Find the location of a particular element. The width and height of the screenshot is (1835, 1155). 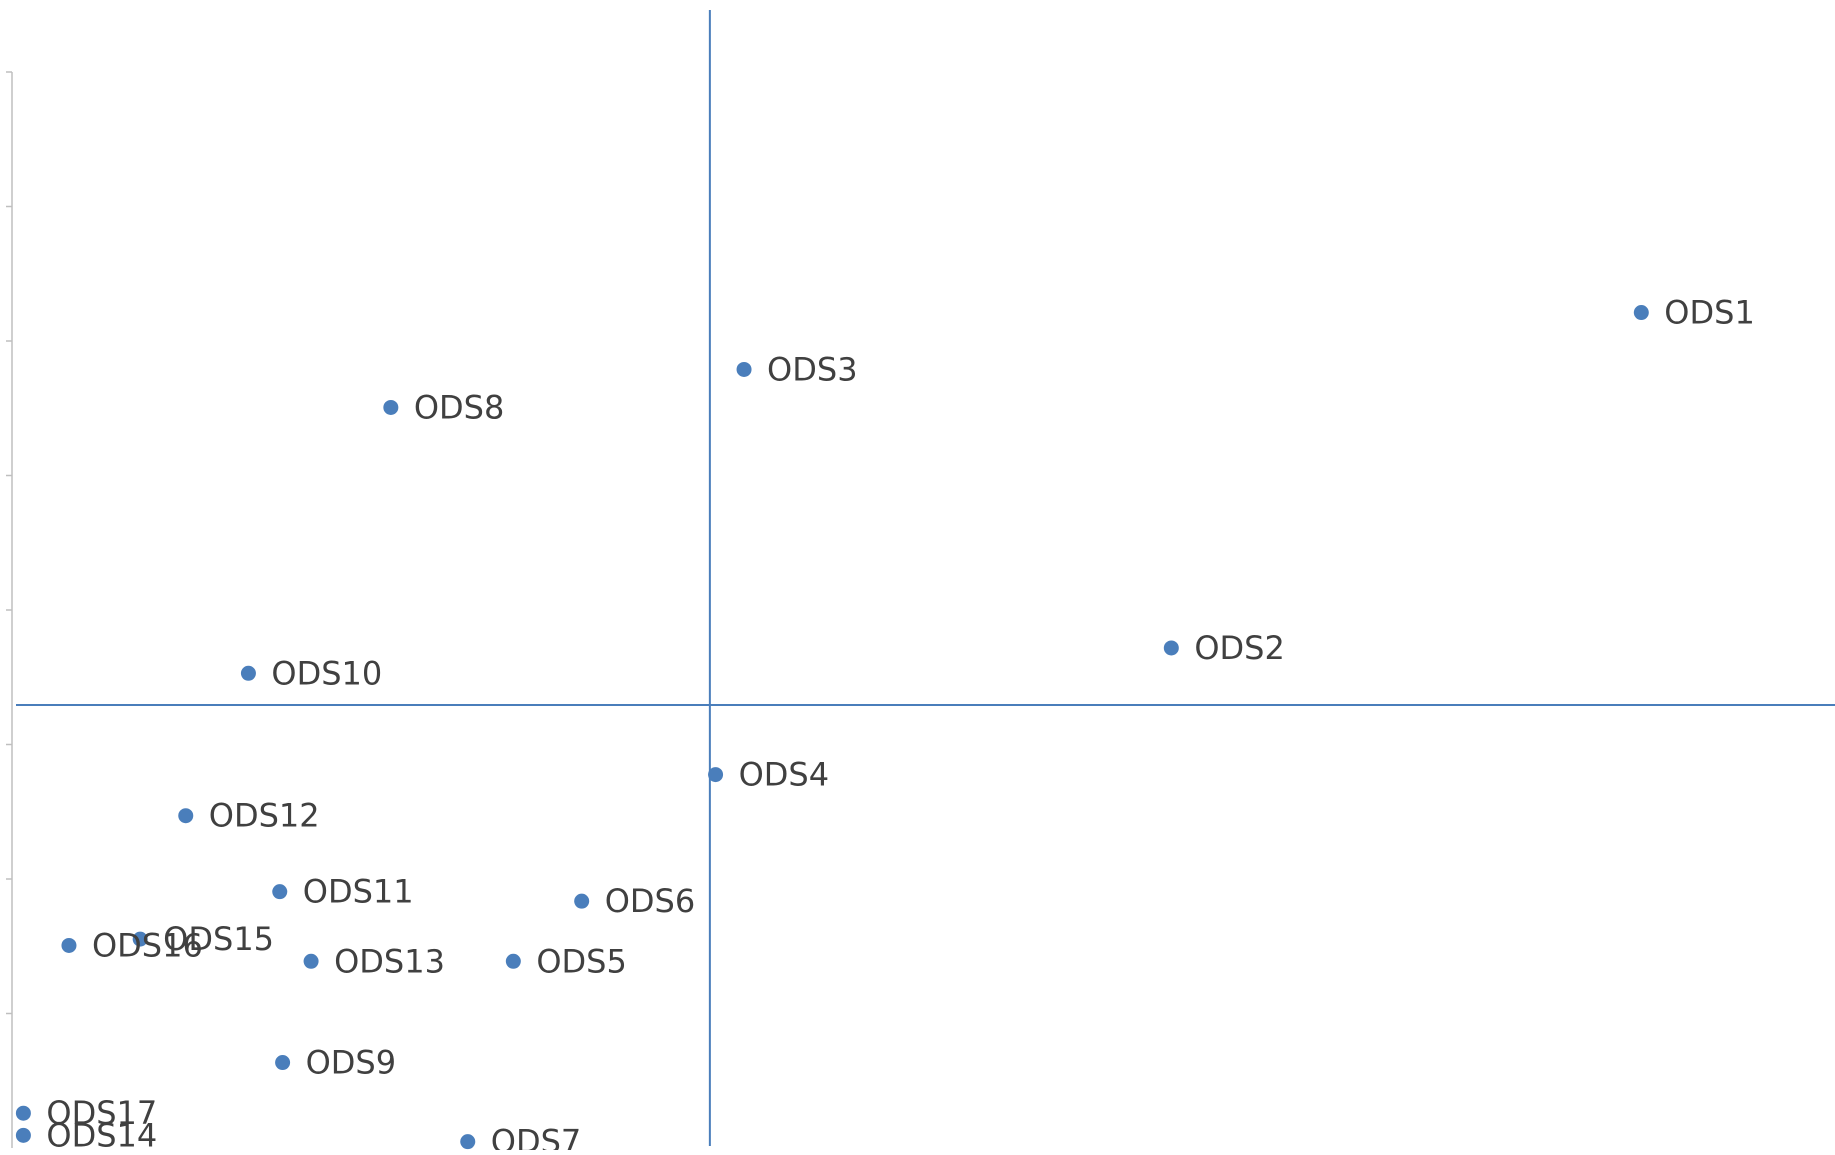

data-label: ODS12 is located at coordinates (264, 816).